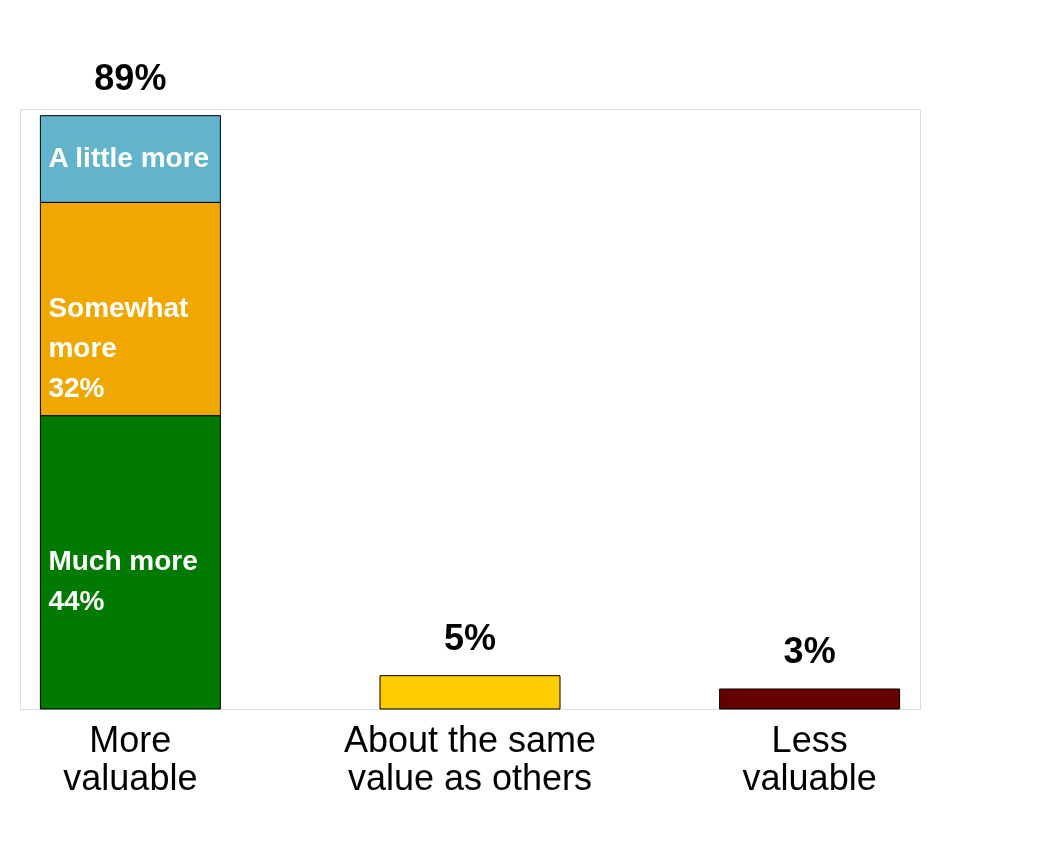 The height and width of the screenshot is (847, 1054). What do you see at coordinates (130, 758) in the screenshot?
I see `x-tick-label: More valuable` at bounding box center [130, 758].